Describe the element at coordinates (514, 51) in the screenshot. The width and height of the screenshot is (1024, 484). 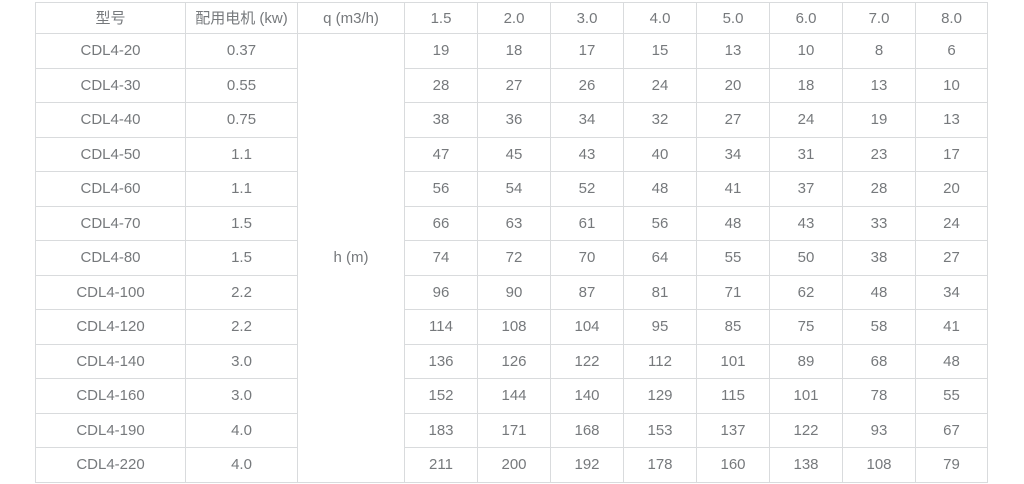
I see `head-value-cell: 18` at that location.